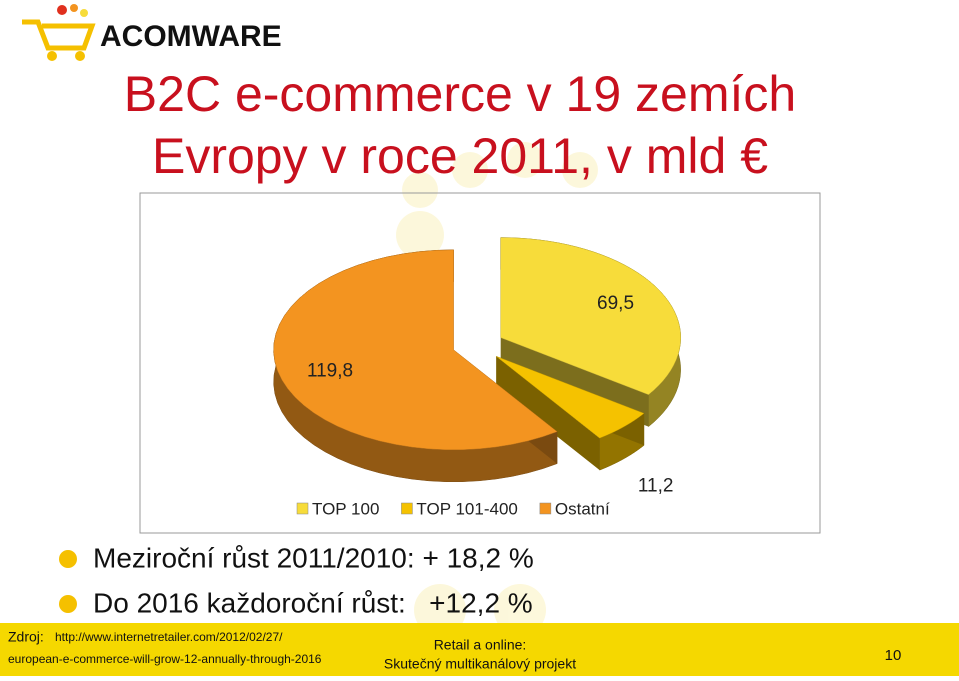 Image resolution: width=959 pixels, height=681 pixels. What do you see at coordinates (313, 557) in the screenshot?
I see `bullet: Meziroční růst 2011/2010: + 18,2 %` at bounding box center [313, 557].